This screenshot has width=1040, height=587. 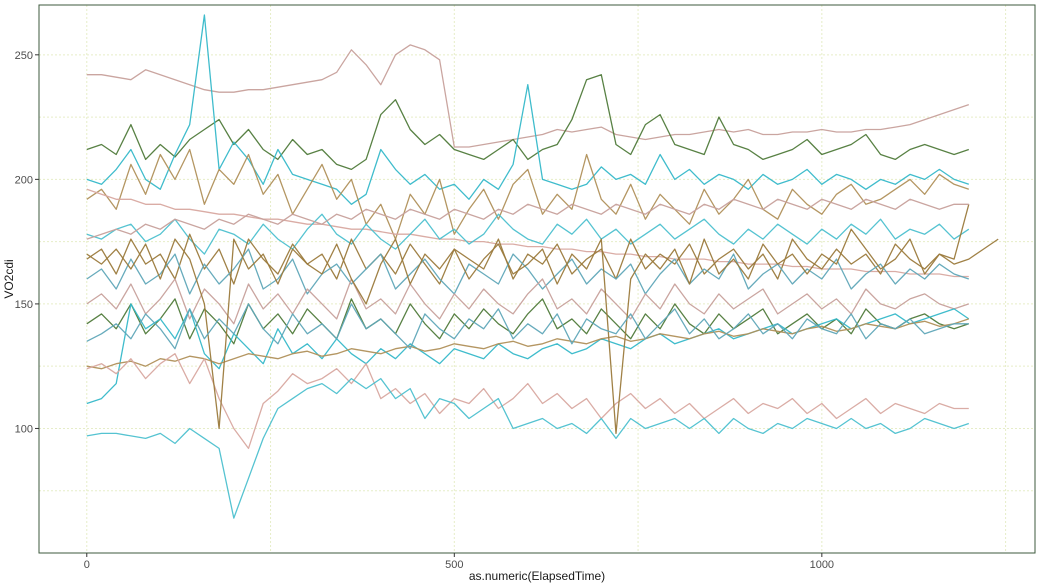 What do you see at coordinates (454, 565) in the screenshot?
I see `x-tick-label: 500` at bounding box center [454, 565].